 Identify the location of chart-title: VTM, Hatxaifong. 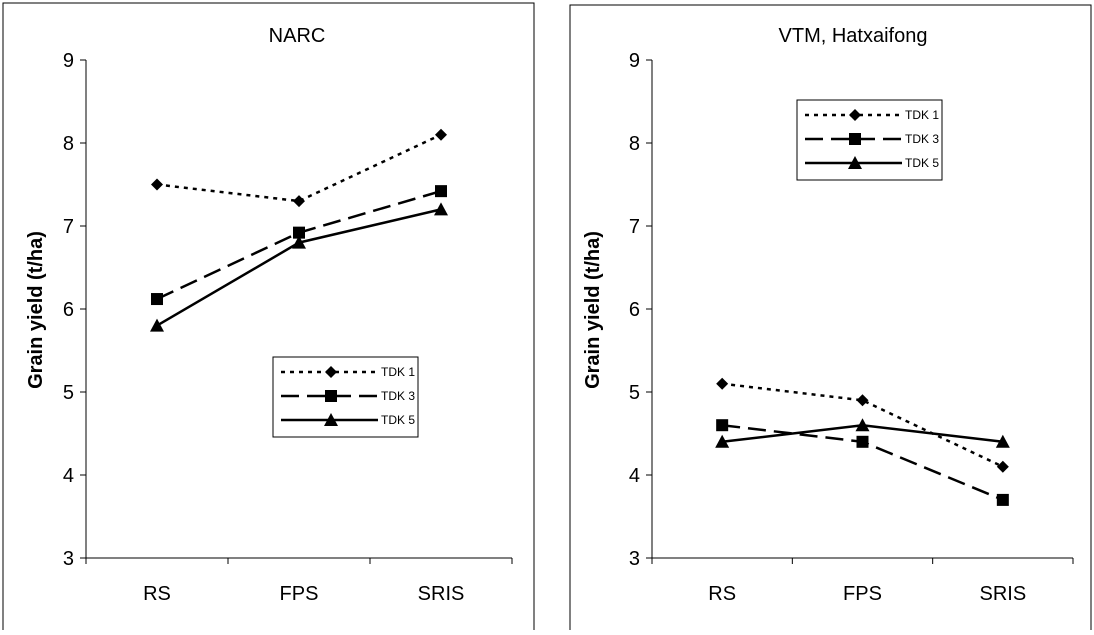
(853, 36).